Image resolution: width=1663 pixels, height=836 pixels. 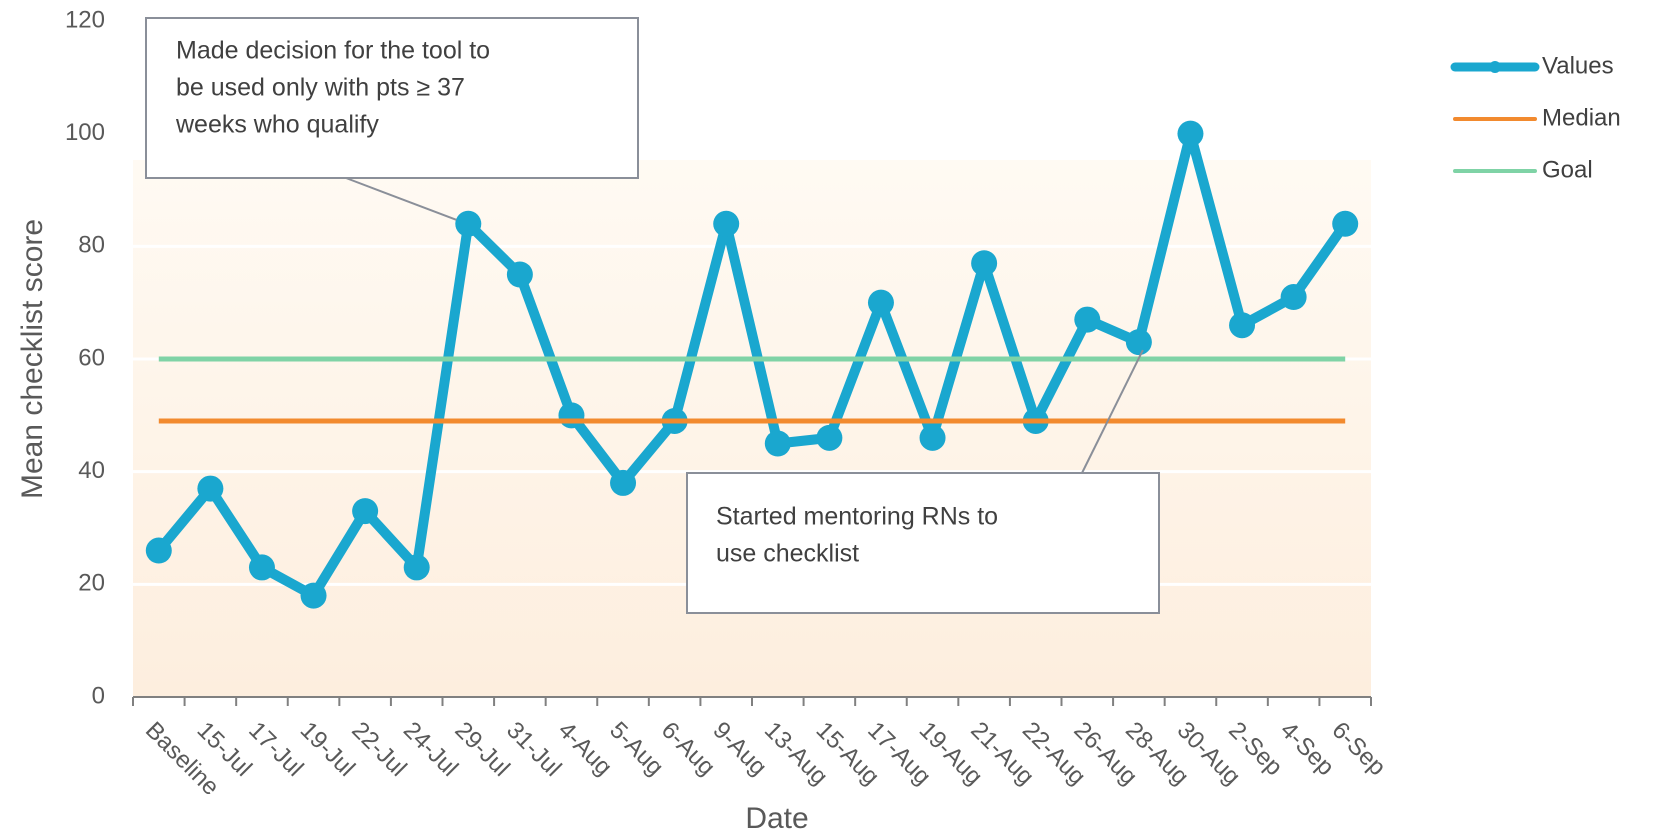 I want to click on y-tick-label: 80, so click(x=91, y=245).